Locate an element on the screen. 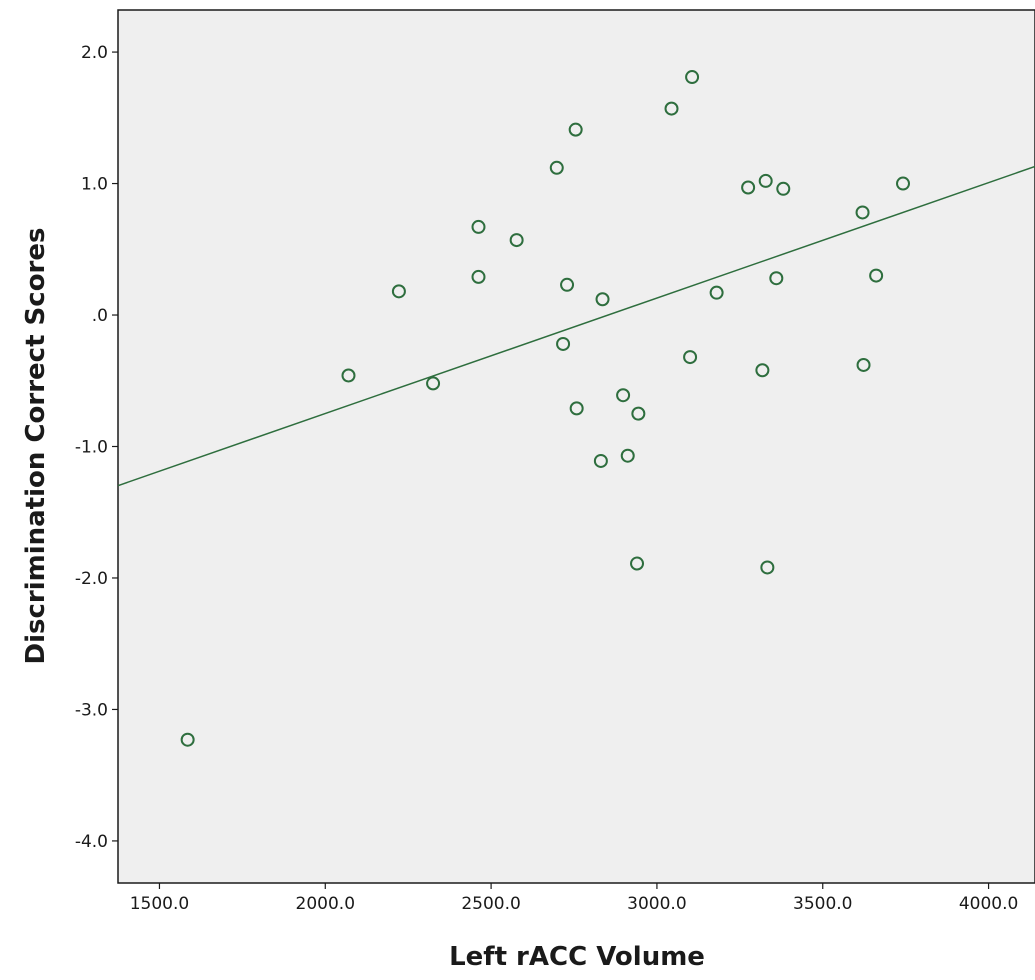 The width and height of the screenshot is (1035, 980). x-tick-label: 2000.0 is located at coordinates (325, 904).